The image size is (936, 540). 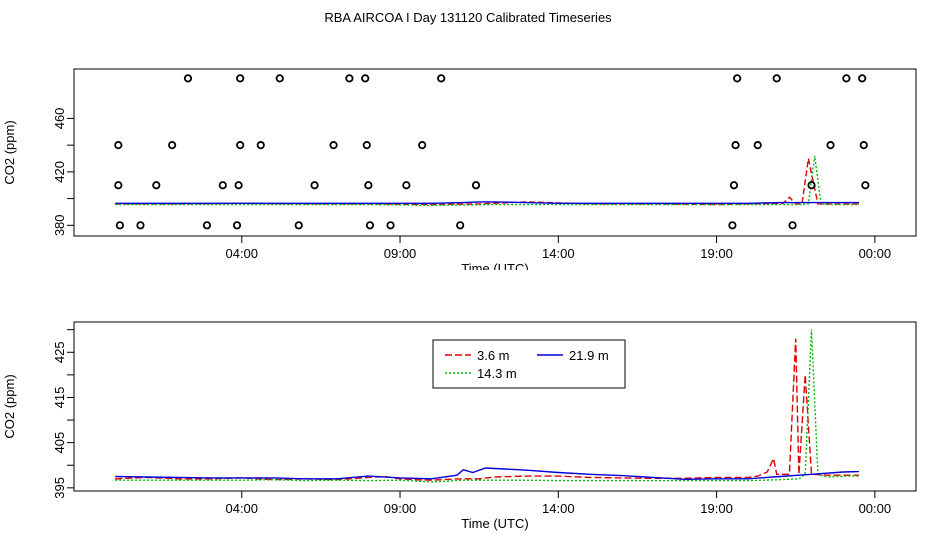 I want to click on series-line-14-3-m, so click(x=487, y=181).